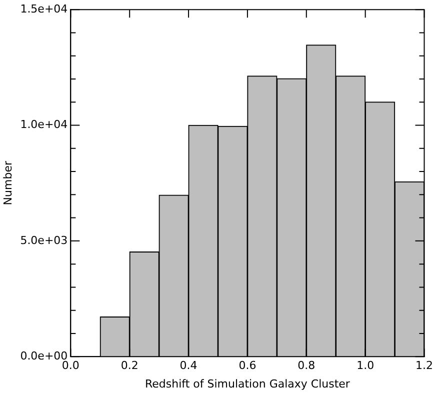  I want to click on y-axis-title: Number, so click(7, 183).